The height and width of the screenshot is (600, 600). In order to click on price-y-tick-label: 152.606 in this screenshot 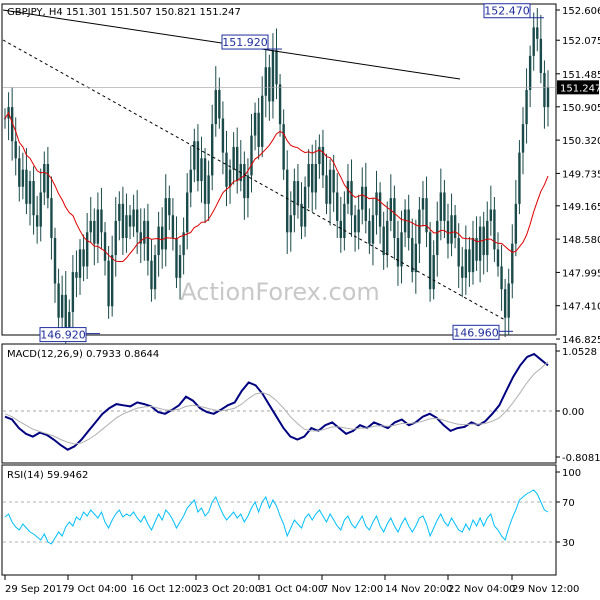, I will do `click(581, 11)`.